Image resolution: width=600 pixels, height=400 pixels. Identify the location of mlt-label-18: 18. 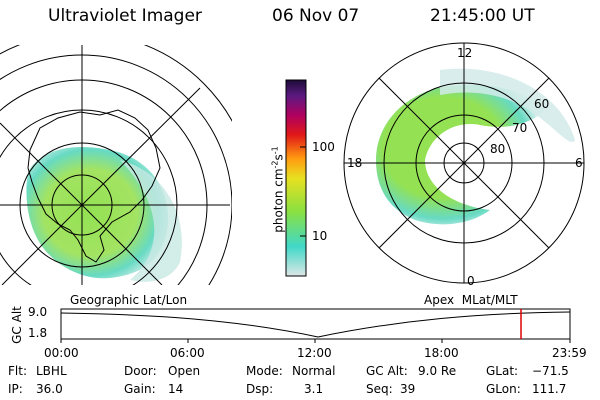
(355, 163).